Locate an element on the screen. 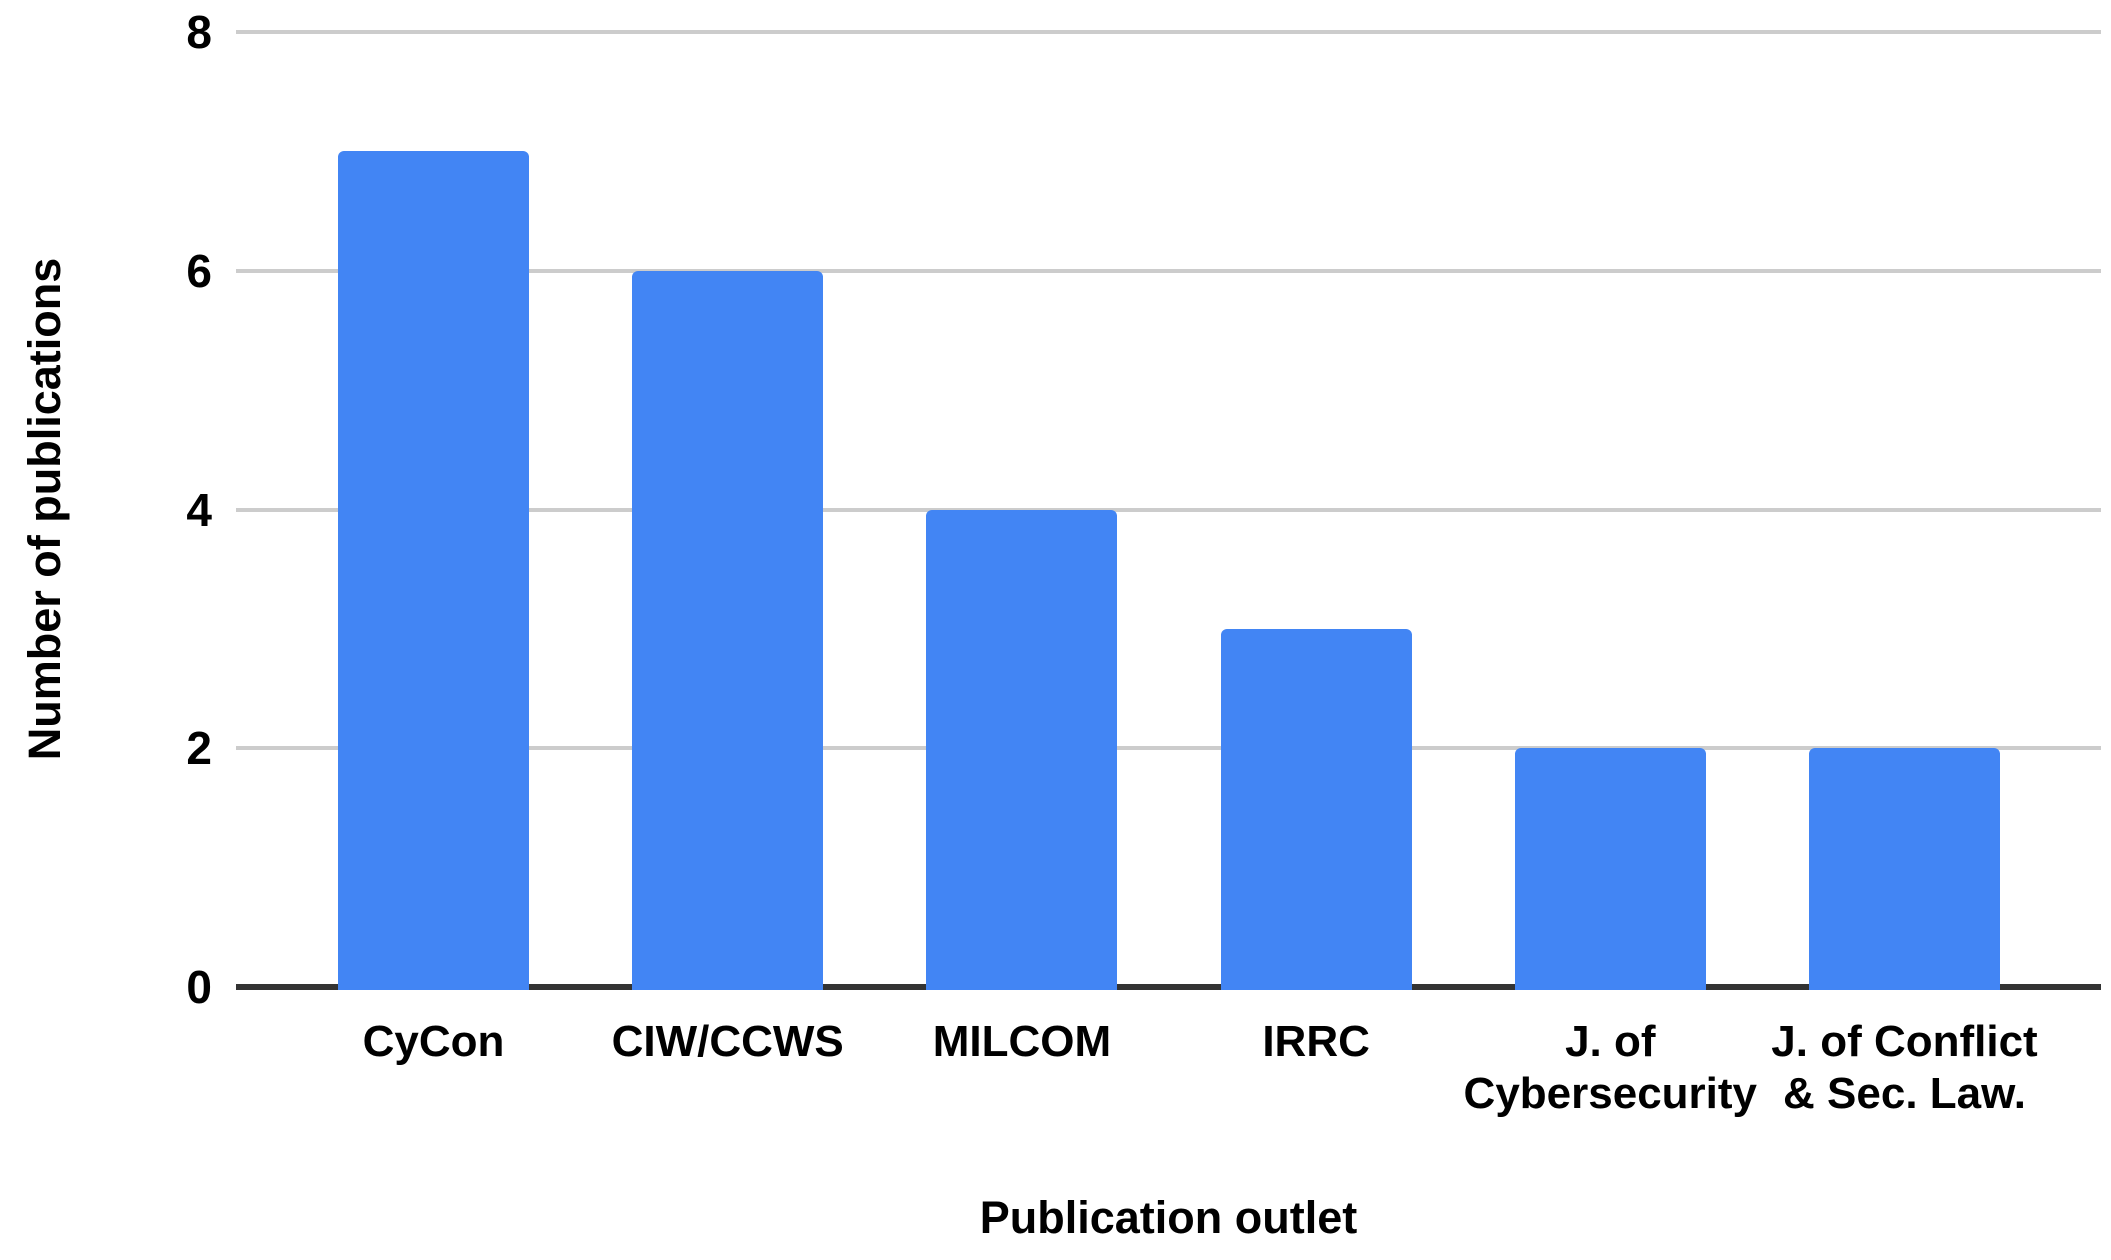  x-category-label: CIW/CCWS is located at coordinates (727, 1041).